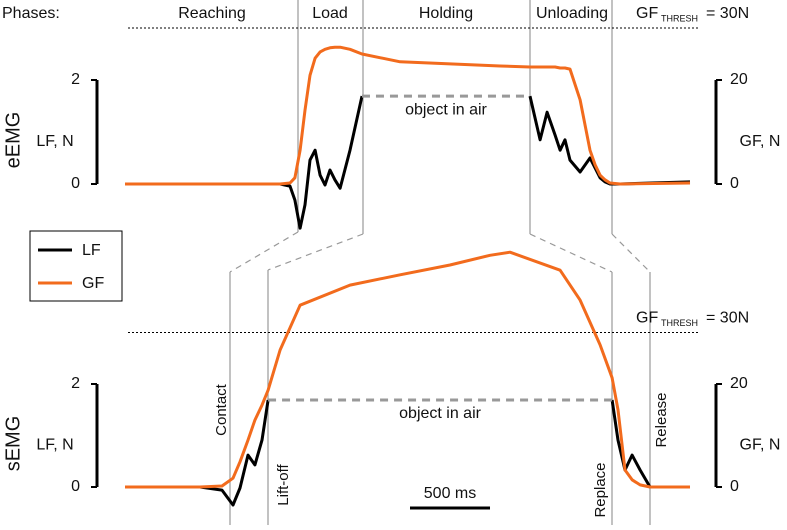 This screenshot has width=787, height=530. I want to click on legend-box, so click(76, 266).